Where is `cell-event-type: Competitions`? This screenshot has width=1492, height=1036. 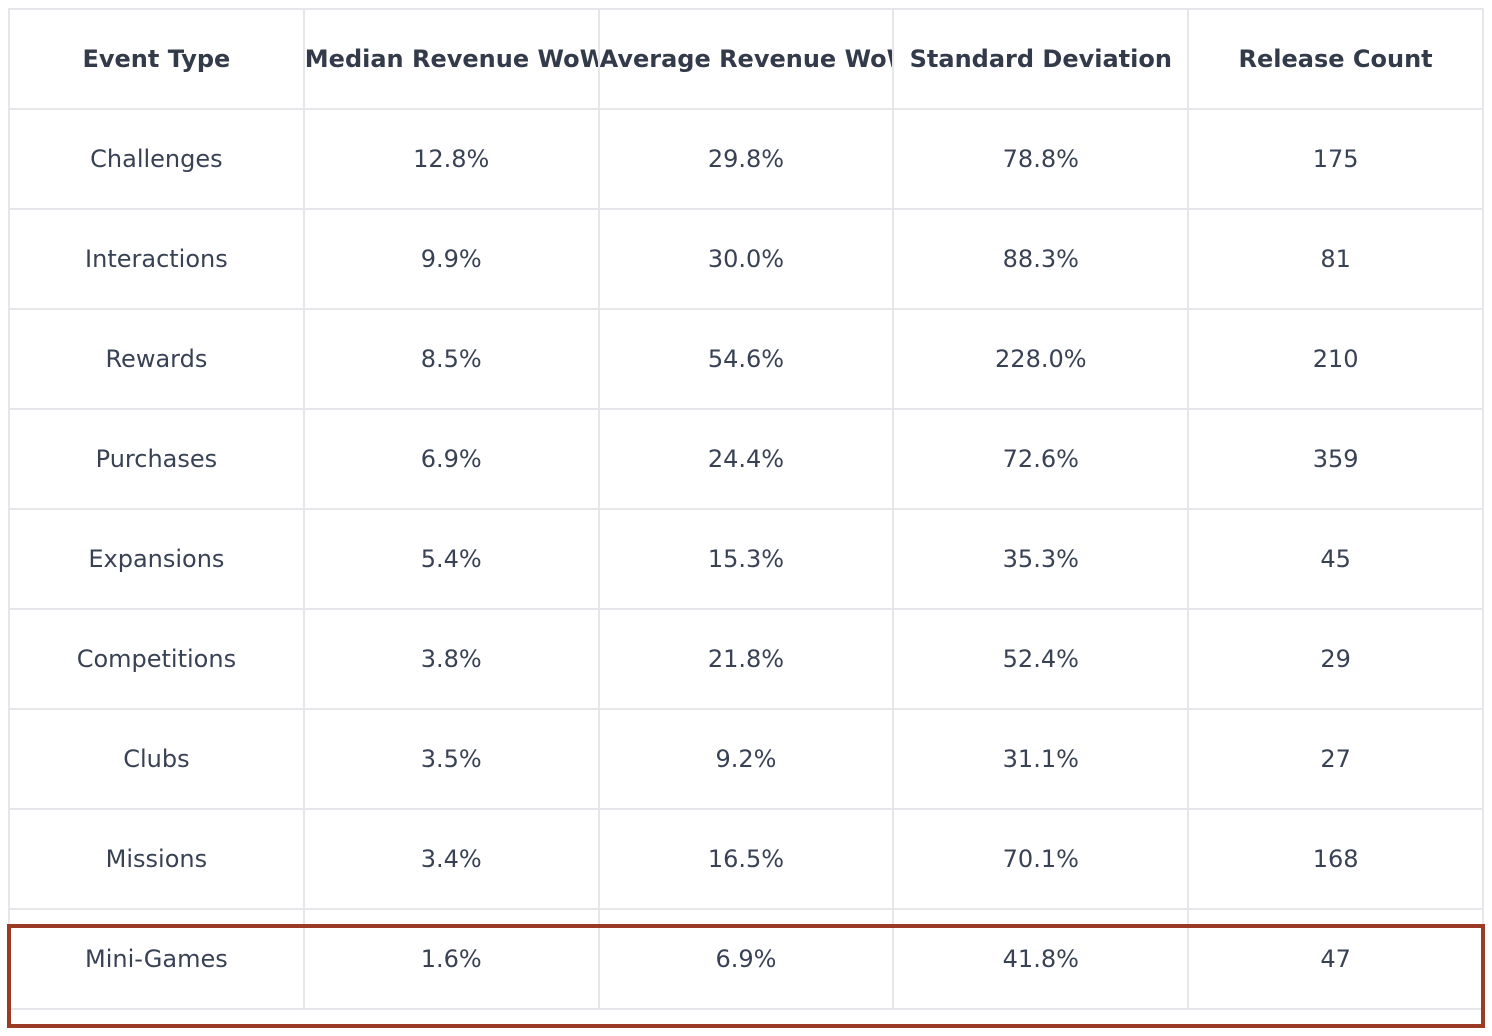
cell-event-type: Competitions is located at coordinates (156, 659).